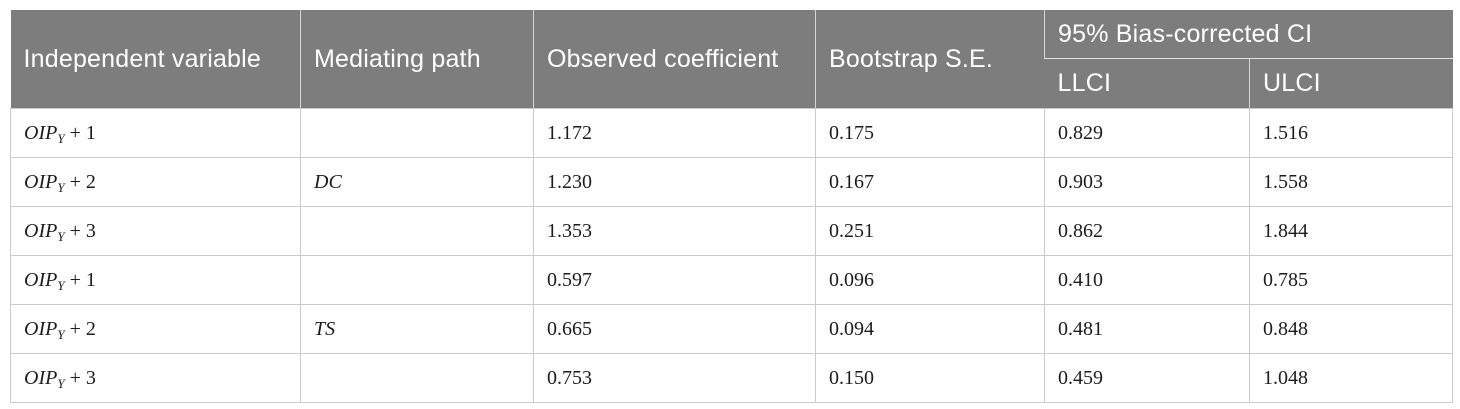 The image size is (1460, 409). I want to click on header-ulci: ULCI, so click(1351, 83).